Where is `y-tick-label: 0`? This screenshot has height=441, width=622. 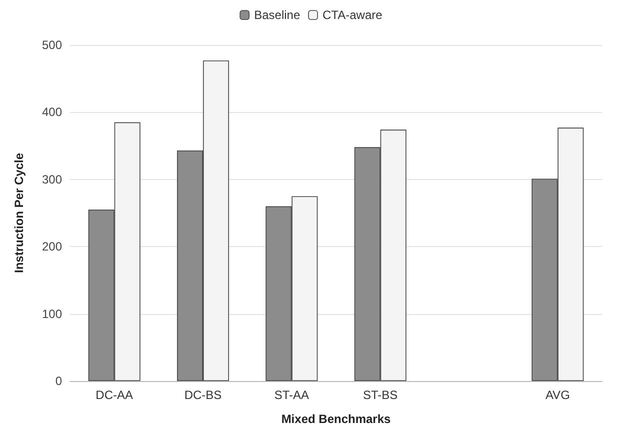
y-tick-label: 0 is located at coordinates (58, 381).